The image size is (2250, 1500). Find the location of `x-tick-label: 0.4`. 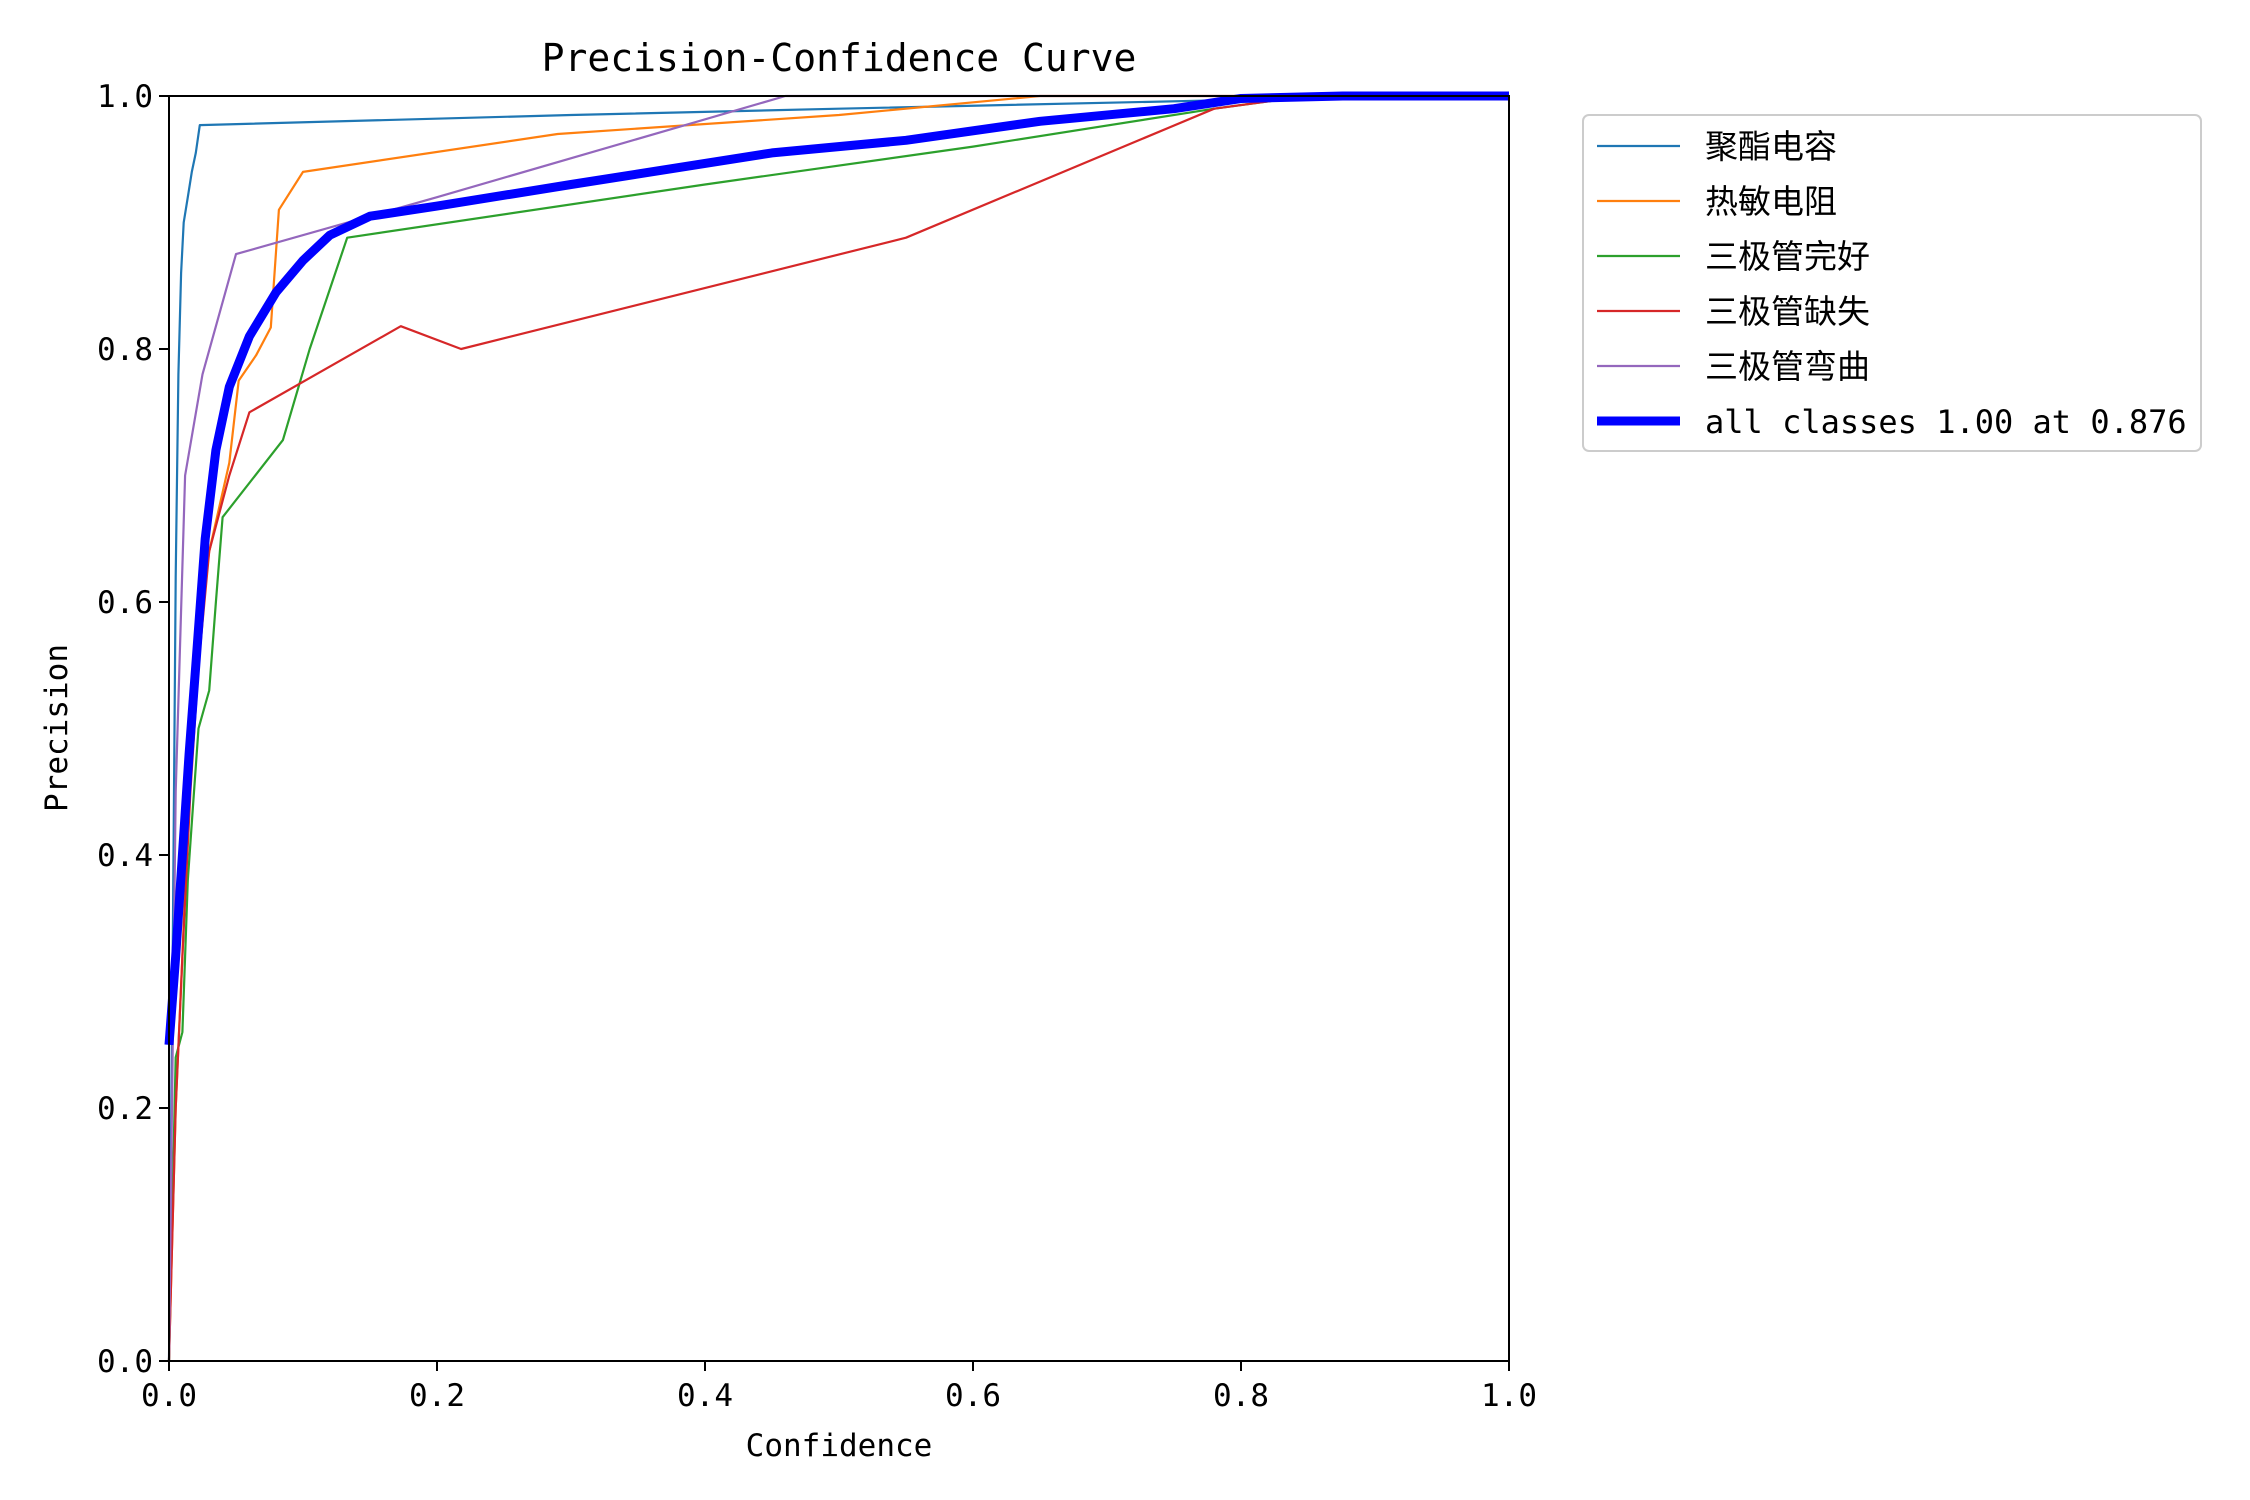

x-tick-label: 0.4 is located at coordinates (705, 1396).